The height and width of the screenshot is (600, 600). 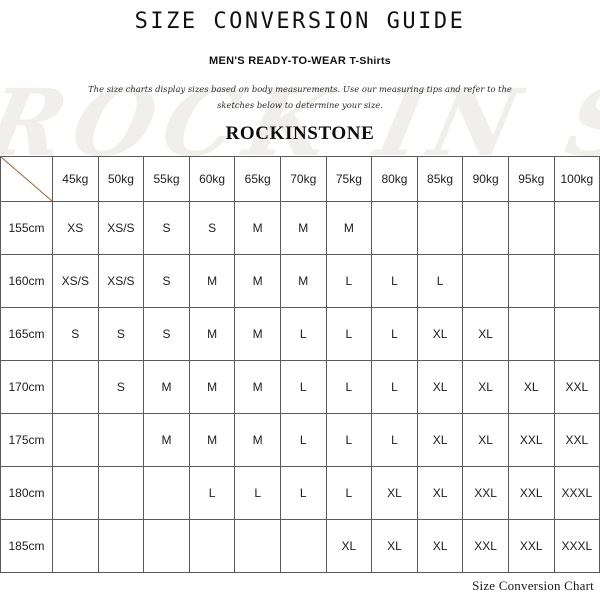 I want to click on height-label-155cm: 155cm, so click(x=26, y=228).